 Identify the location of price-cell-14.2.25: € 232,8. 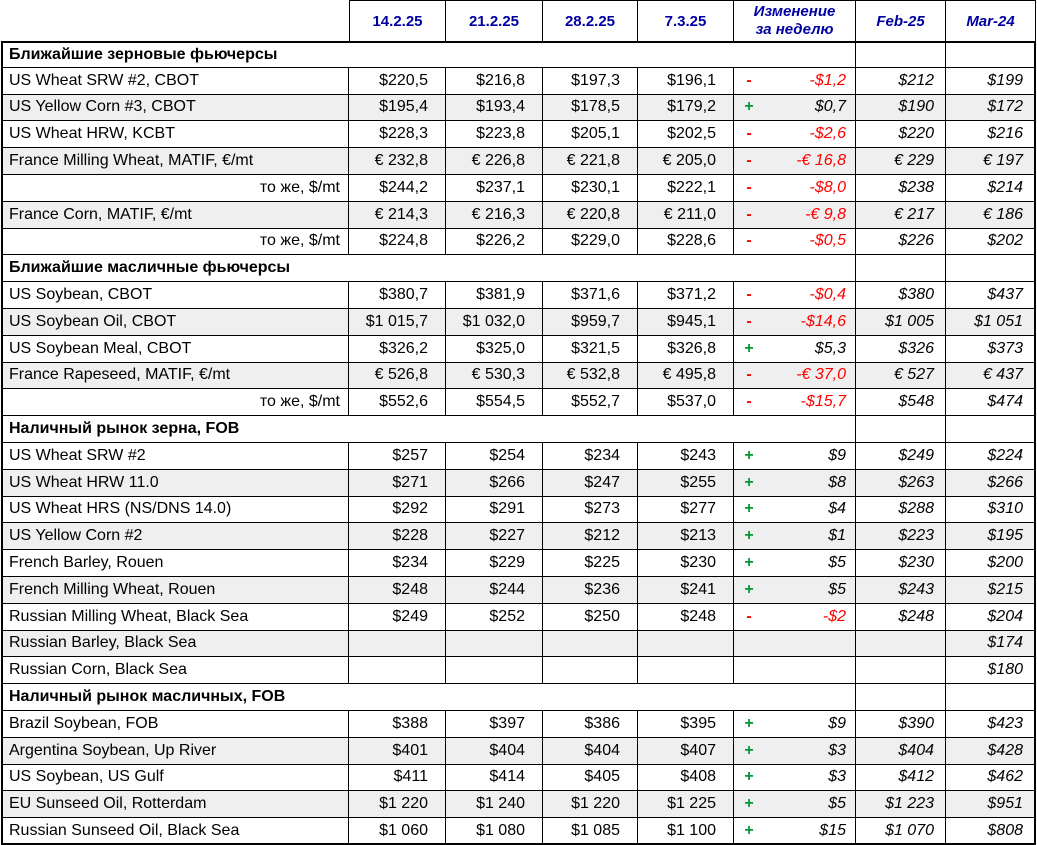
(397, 161).